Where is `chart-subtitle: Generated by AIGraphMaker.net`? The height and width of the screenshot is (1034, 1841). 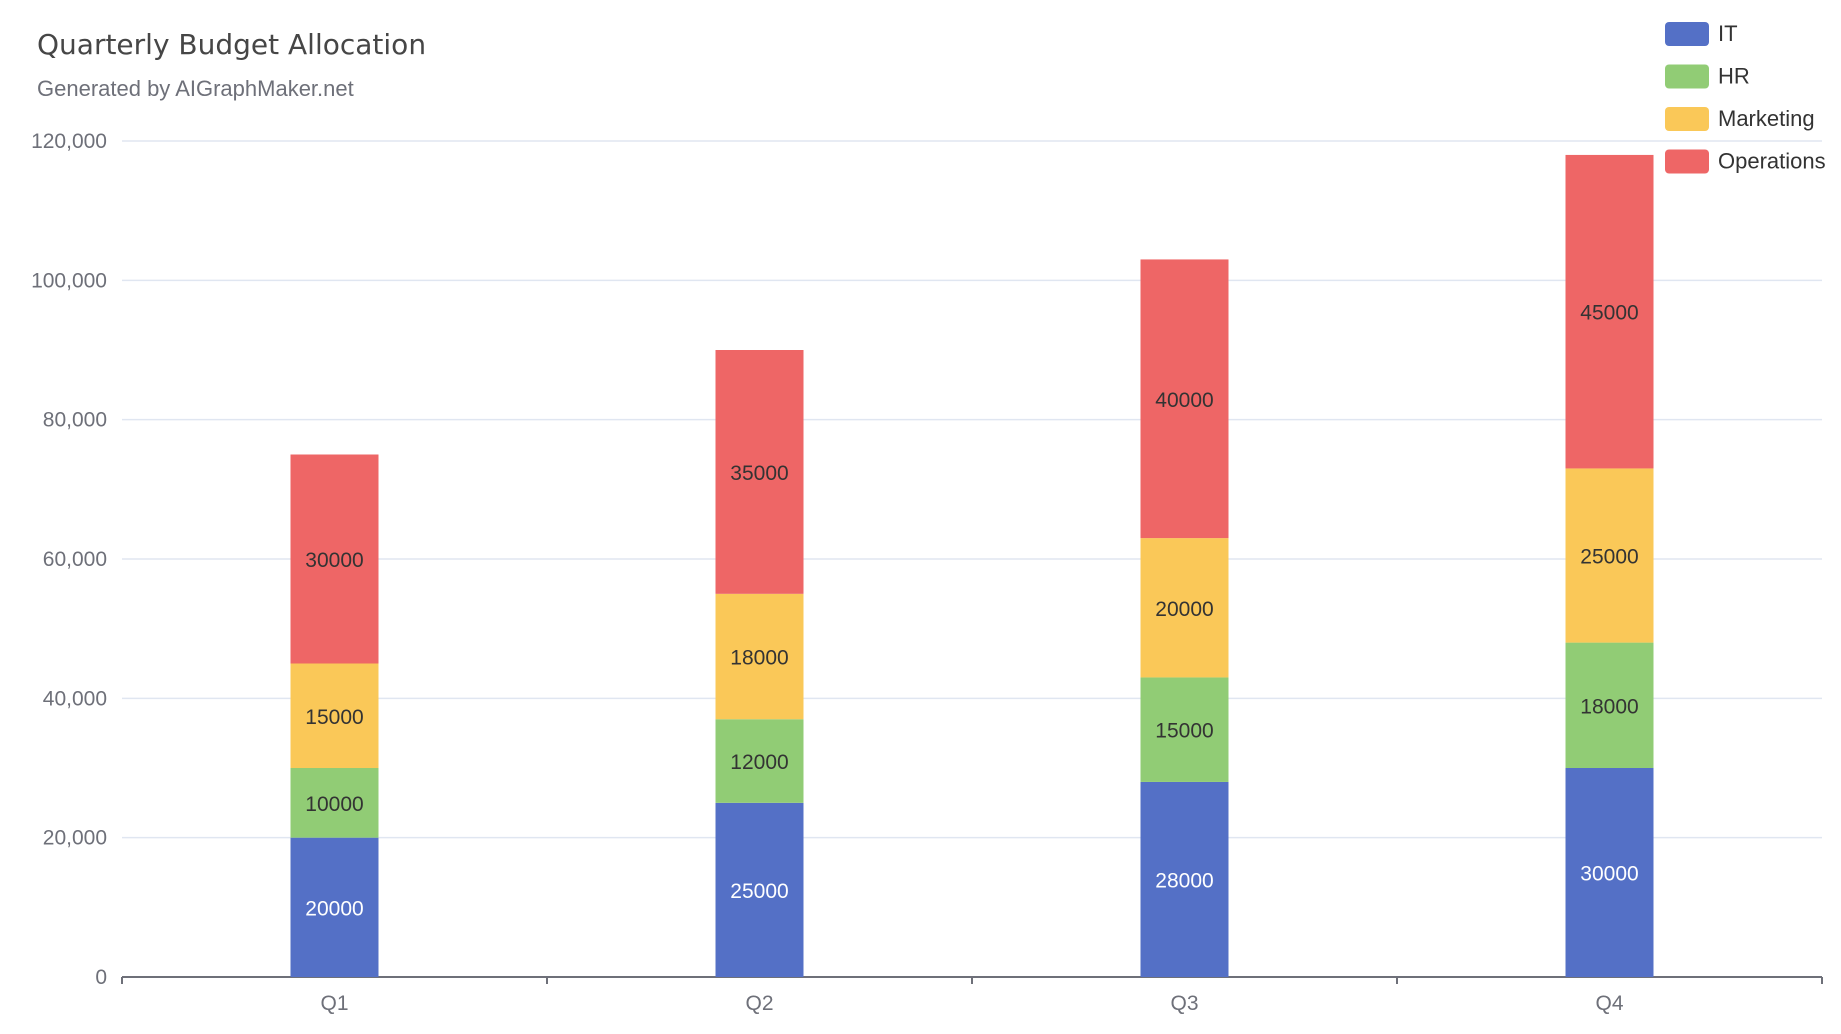 chart-subtitle: Generated by AIGraphMaker.net is located at coordinates (195, 88).